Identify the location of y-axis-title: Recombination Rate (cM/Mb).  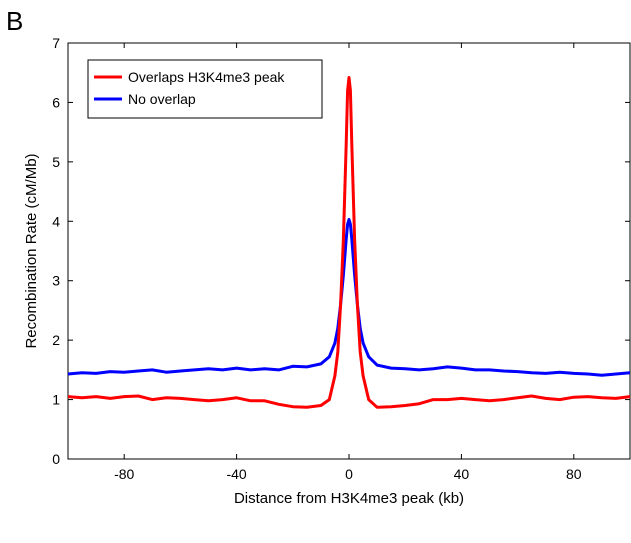
(31, 250).